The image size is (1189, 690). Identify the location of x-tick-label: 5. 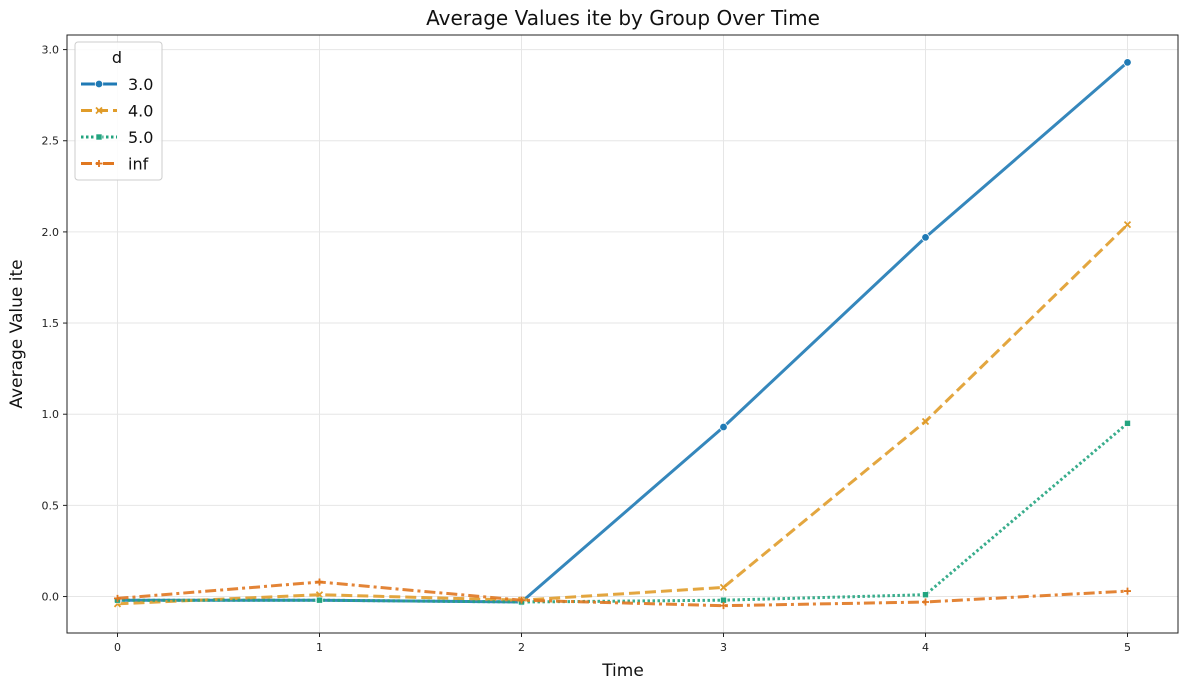
(1127, 647).